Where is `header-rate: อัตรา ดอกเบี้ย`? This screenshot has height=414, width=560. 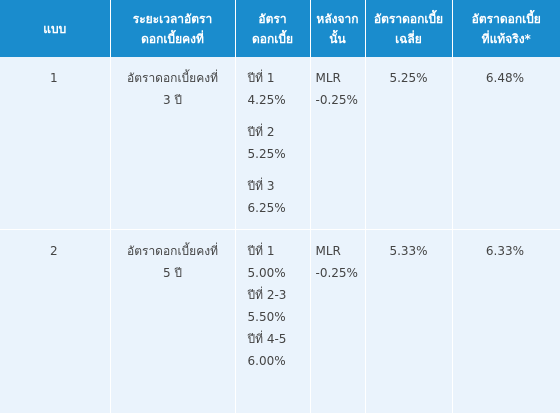
header-rate: อัตรา ดอกเบี้ย is located at coordinates (273, 28).